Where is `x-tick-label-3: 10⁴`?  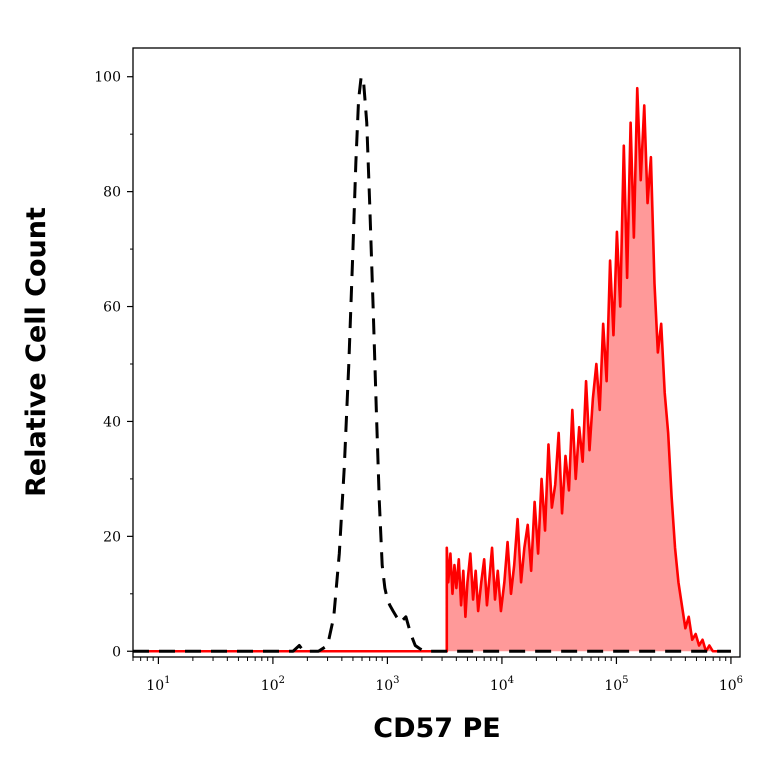
x-tick-label-3: 10⁴ is located at coordinates (502, 684).